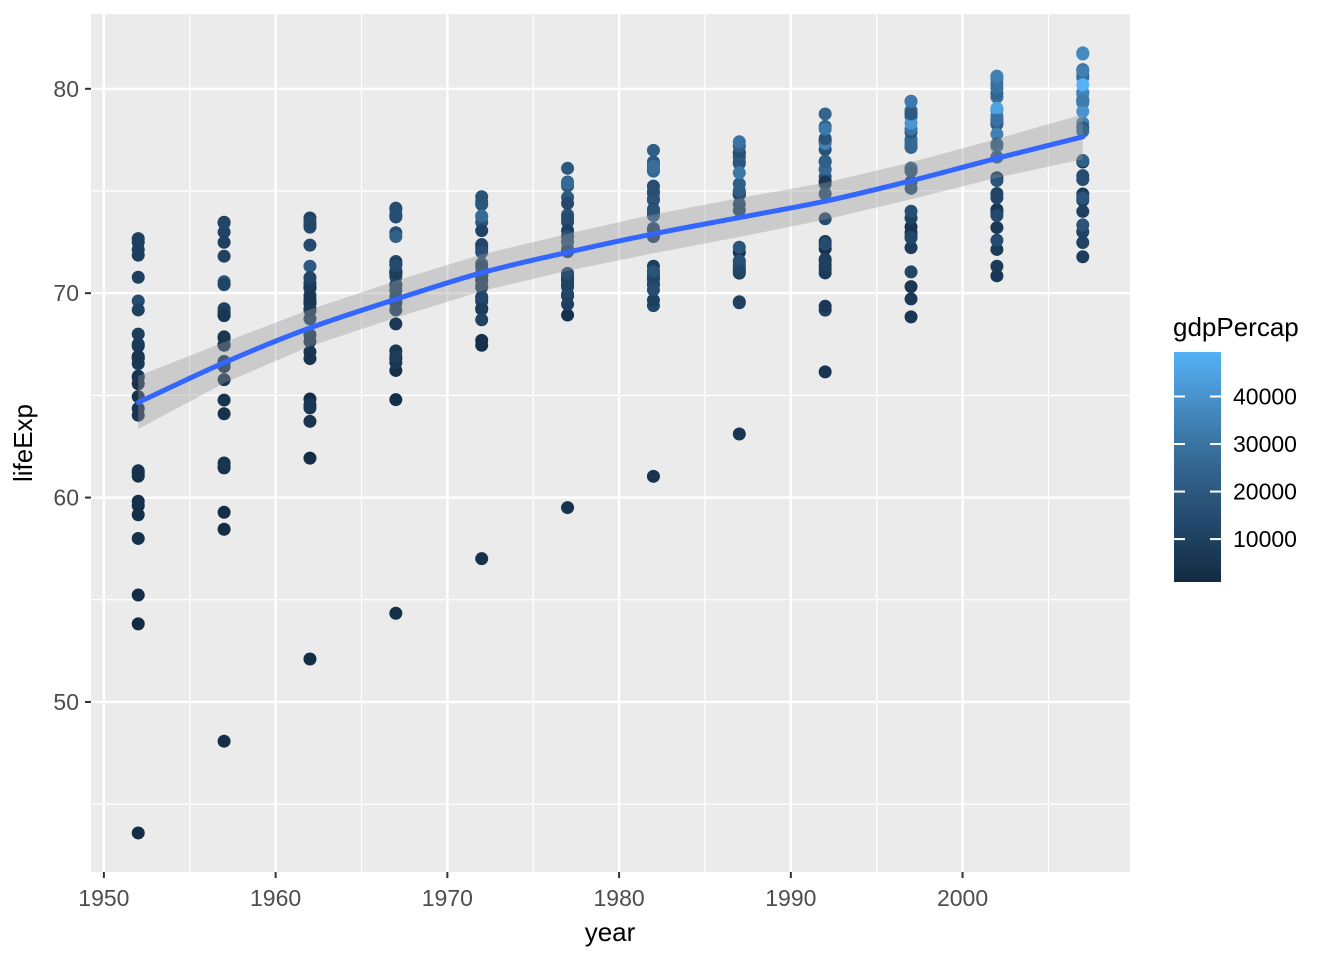 Image resolution: width=1344 pixels, height=960 pixels. What do you see at coordinates (1236, 327) in the screenshot?
I see `legend-title: gdpPercap` at bounding box center [1236, 327].